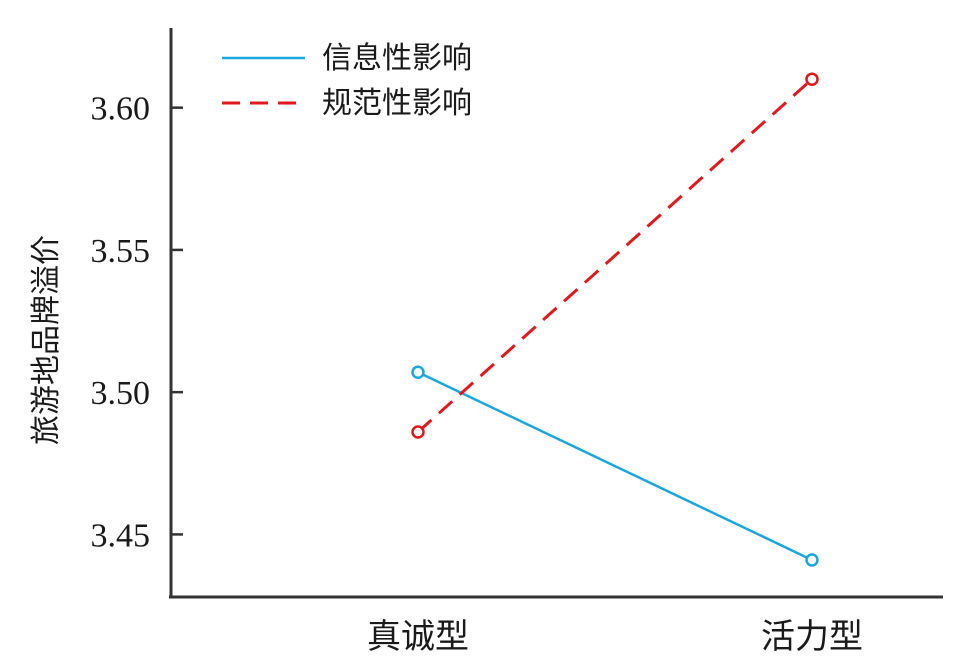 This screenshot has height=668, width=971. I want to click on legend: 信息性影响 规范性影响, so click(347, 81).